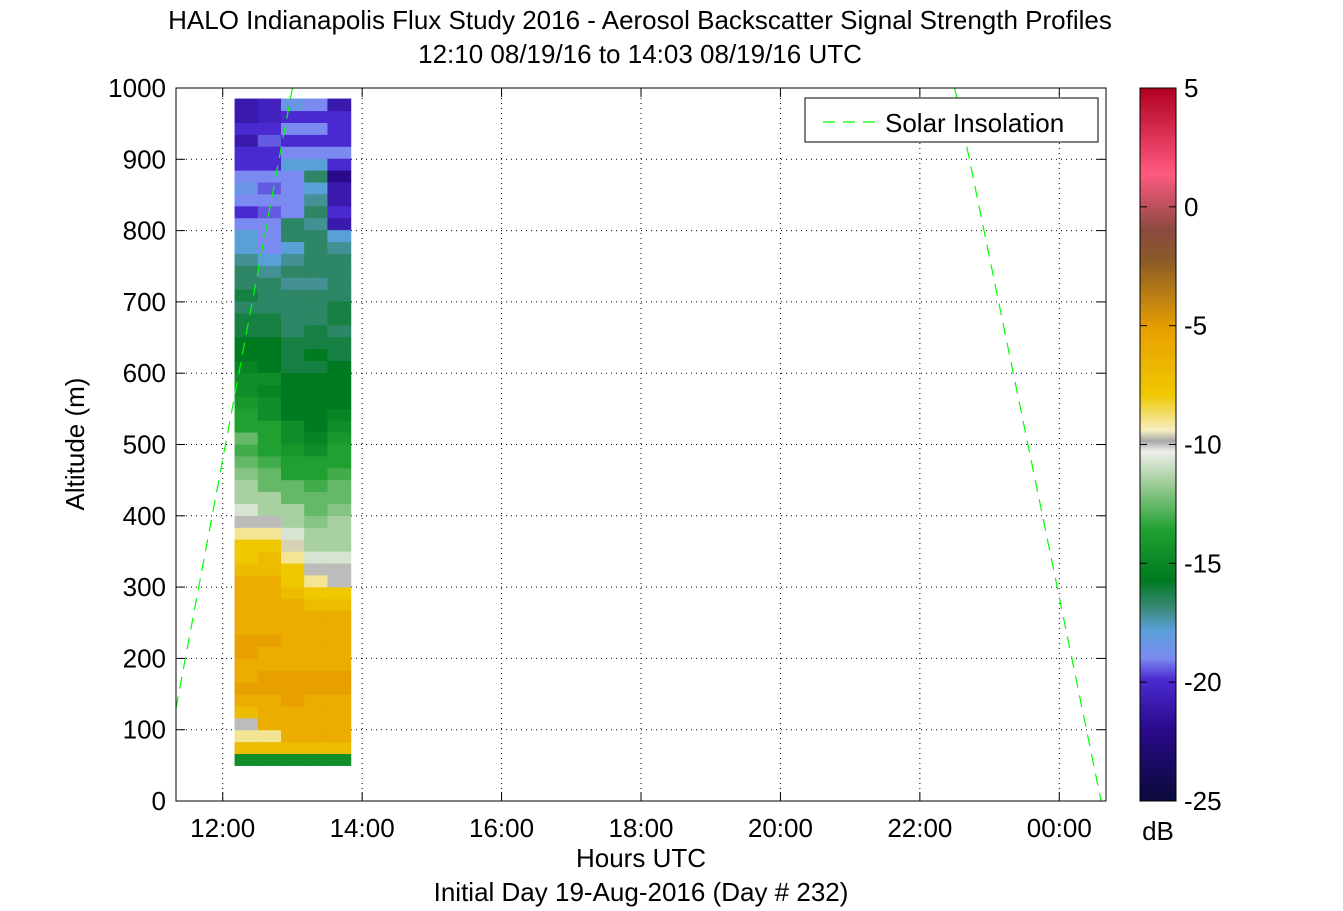  I want to click on chart-subtitle: 12:10 08/19/16 to 14:03 08/19/16 UTC, so click(640, 54).